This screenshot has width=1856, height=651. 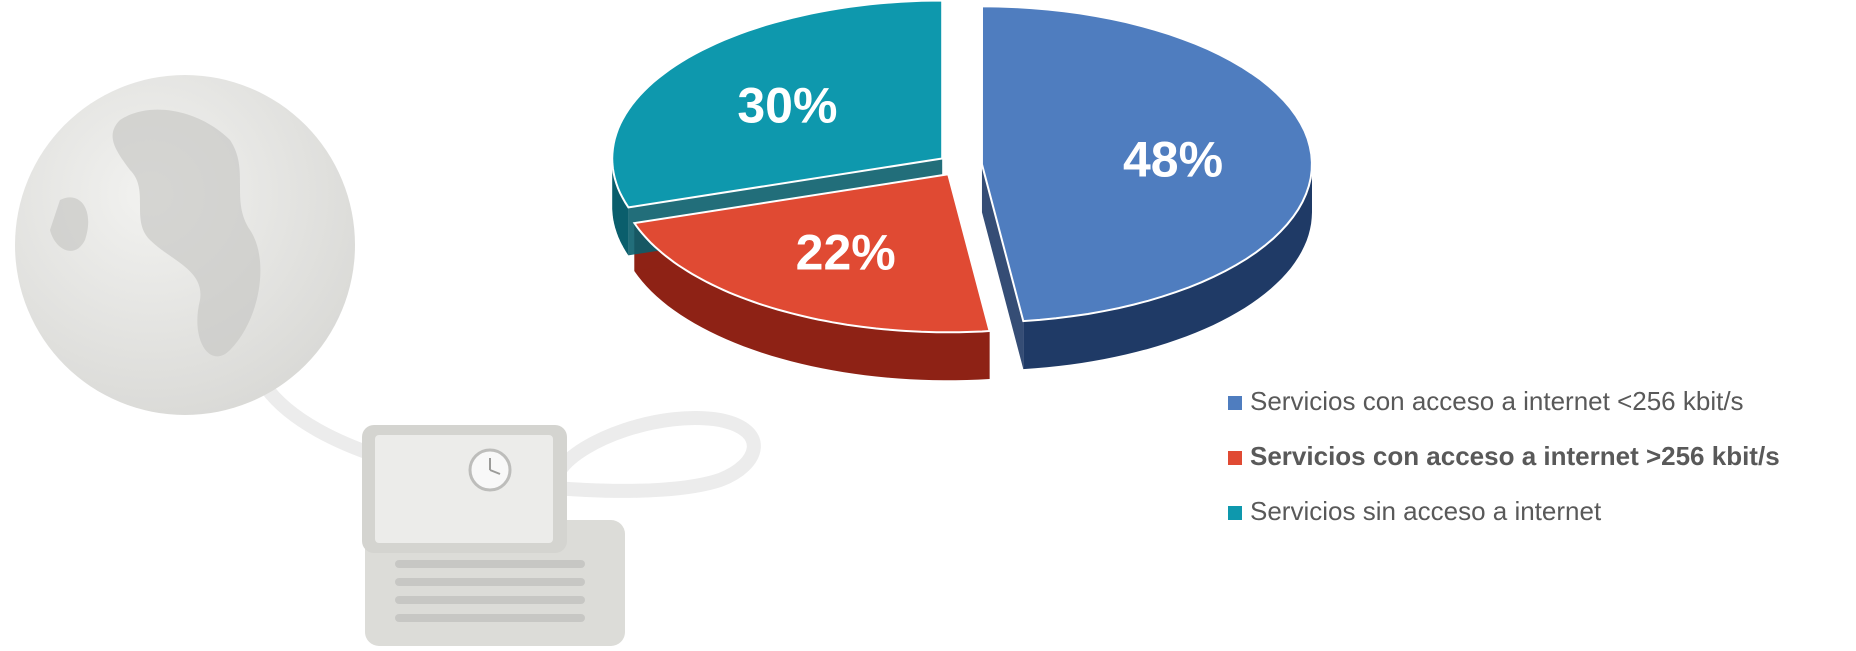 What do you see at coordinates (490, 591) in the screenshot?
I see `keyboard-keys` at bounding box center [490, 591].